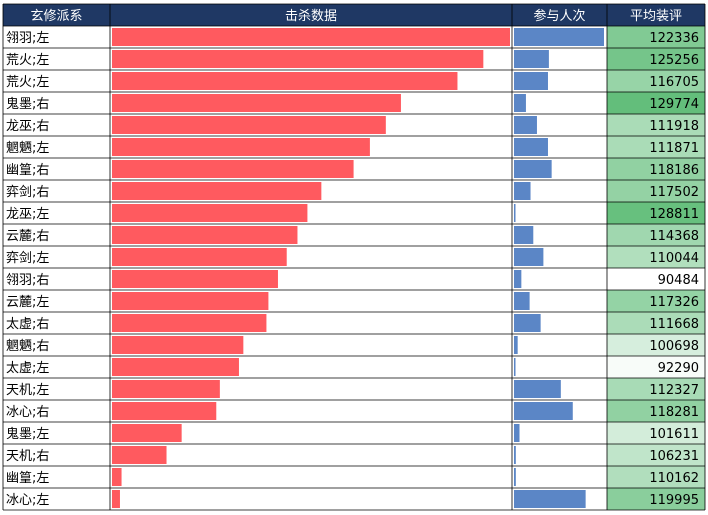 The width and height of the screenshot is (708, 515). Describe the element at coordinates (27, 38) in the screenshot. I see `faction-label: 翎羽;左` at that location.